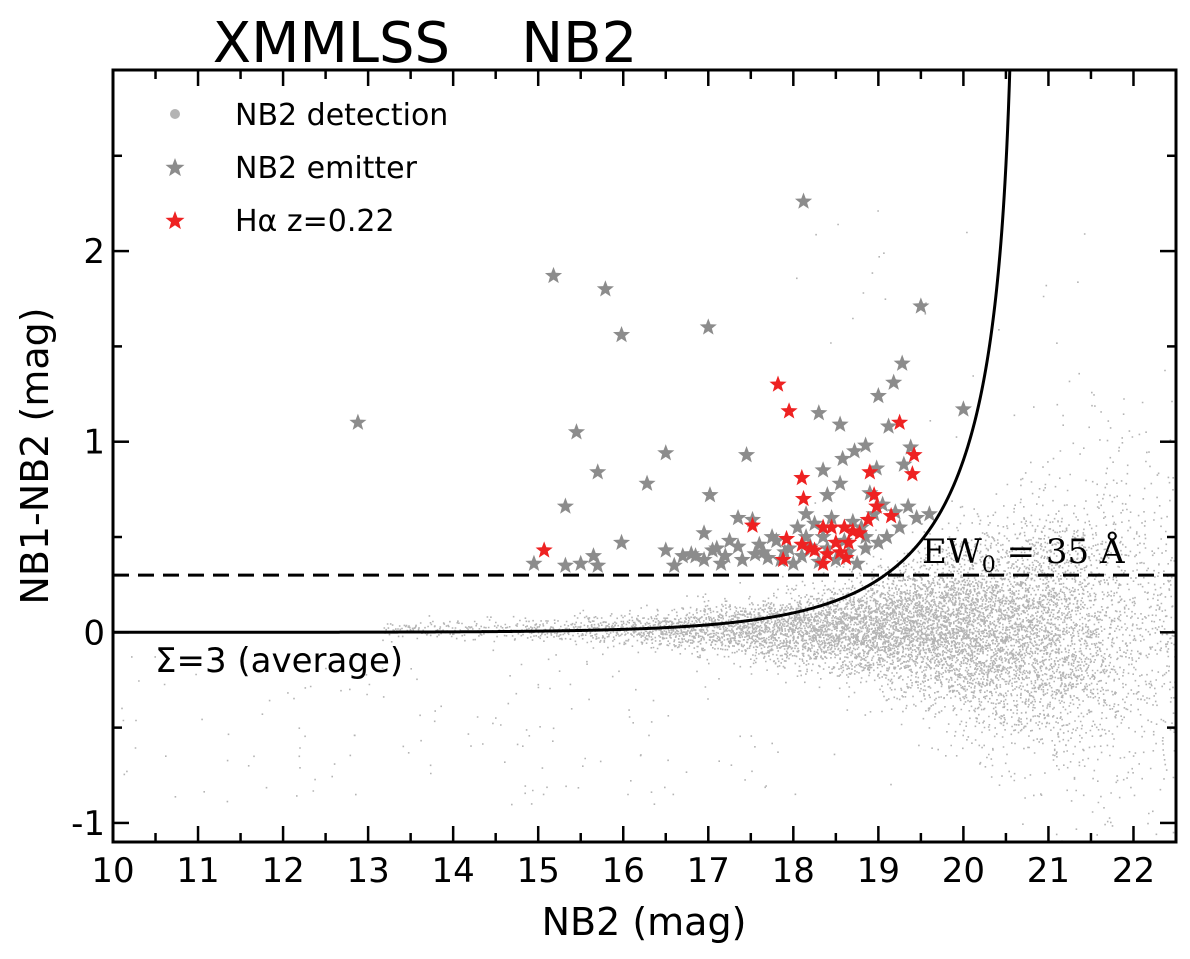 The height and width of the screenshot is (959, 1190). I want to click on legend: NB2 detection NB2 emitter Hα z=0.22, so click(306, 168).